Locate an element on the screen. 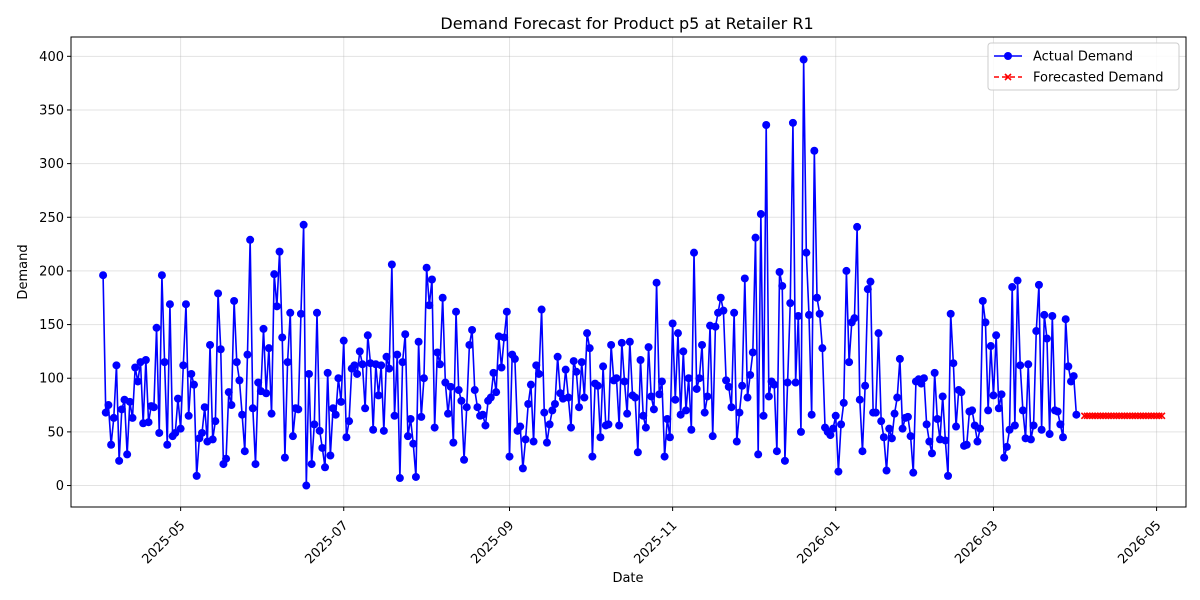  x-tick-label: 2025-11 is located at coordinates (655, 542).